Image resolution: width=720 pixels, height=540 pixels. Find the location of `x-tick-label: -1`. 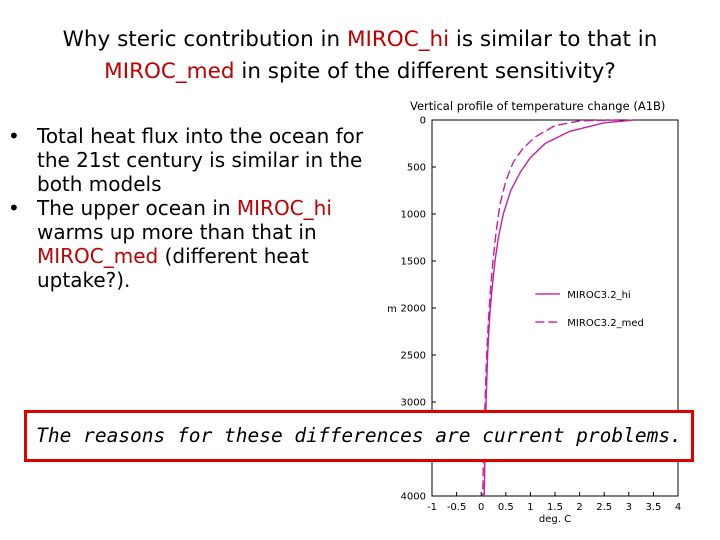

x-tick-label: -1 is located at coordinates (432, 507).